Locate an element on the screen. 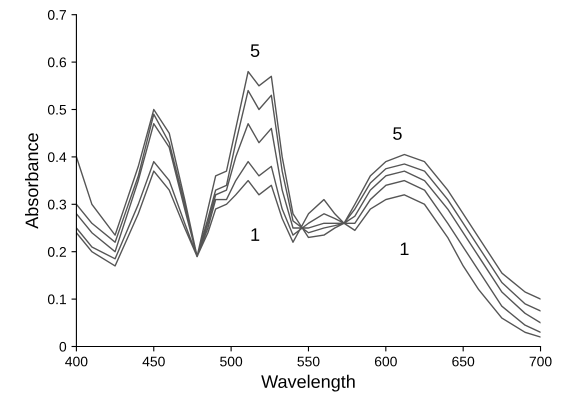 This screenshot has height=420, width=566. x-tick-label: 700 is located at coordinates (541, 361).